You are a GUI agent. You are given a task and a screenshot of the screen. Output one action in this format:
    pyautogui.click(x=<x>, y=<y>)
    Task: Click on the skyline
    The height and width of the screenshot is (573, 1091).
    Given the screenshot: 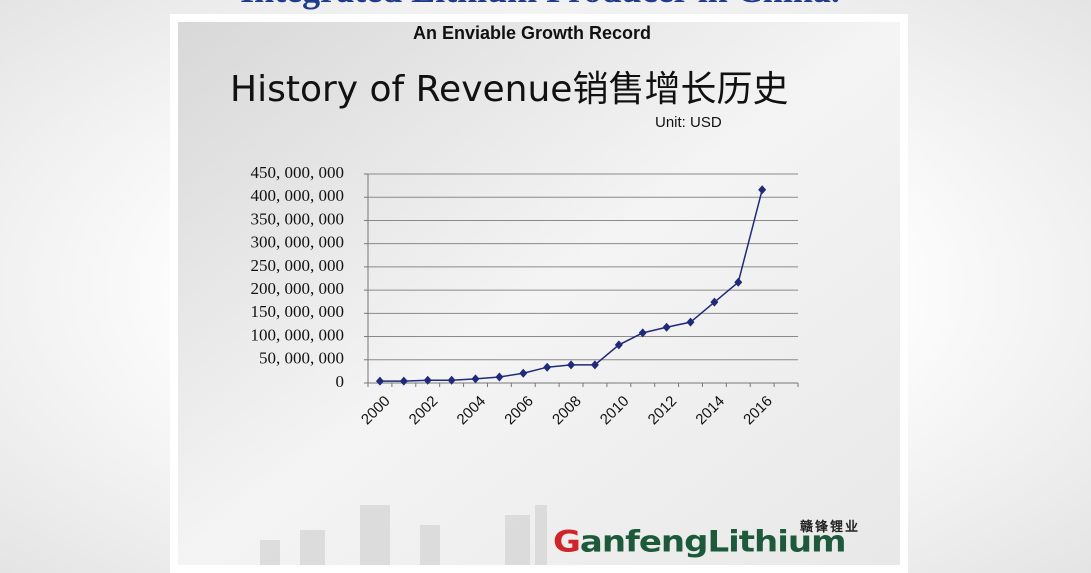 What is the action you would take?
    pyautogui.click(x=403, y=535)
    